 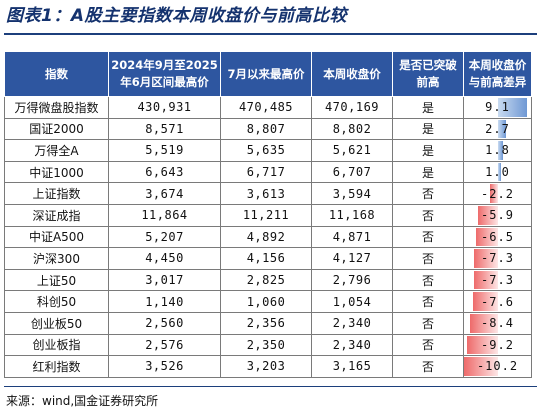 I want to click on diff-value: -7.3, so click(x=497, y=258).